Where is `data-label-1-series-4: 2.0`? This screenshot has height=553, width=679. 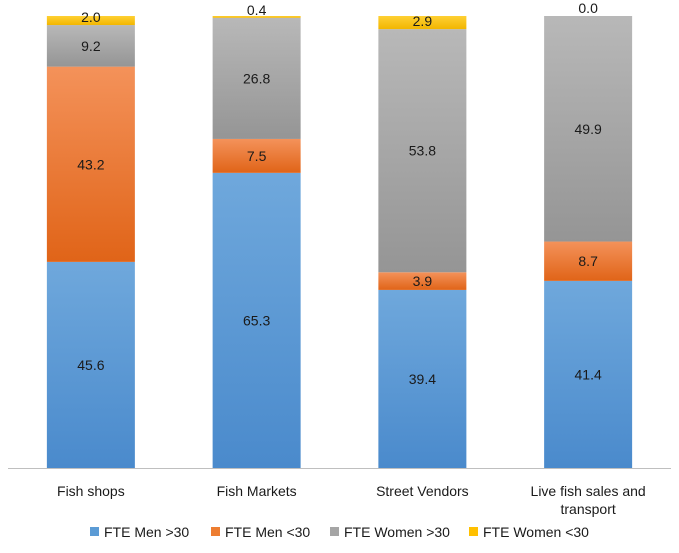 data-label-1-series-4: 2.0 is located at coordinates (91, 17).